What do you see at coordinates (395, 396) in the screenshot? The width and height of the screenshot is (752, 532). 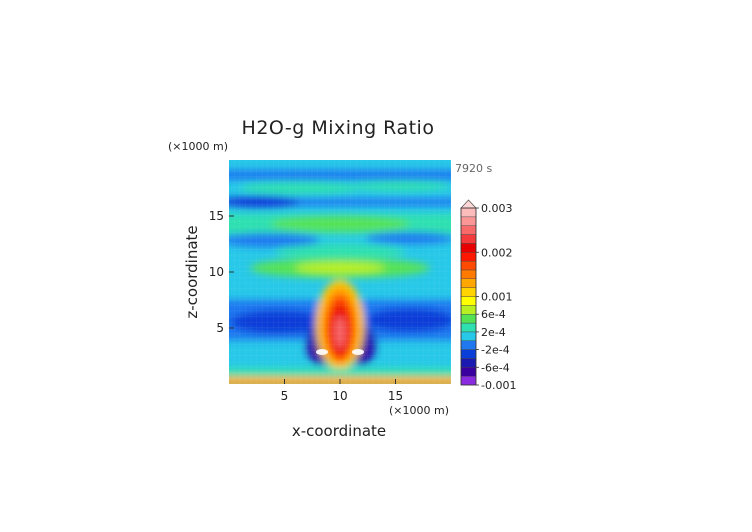 I see `x-tick-label: 15` at bounding box center [395, 396].